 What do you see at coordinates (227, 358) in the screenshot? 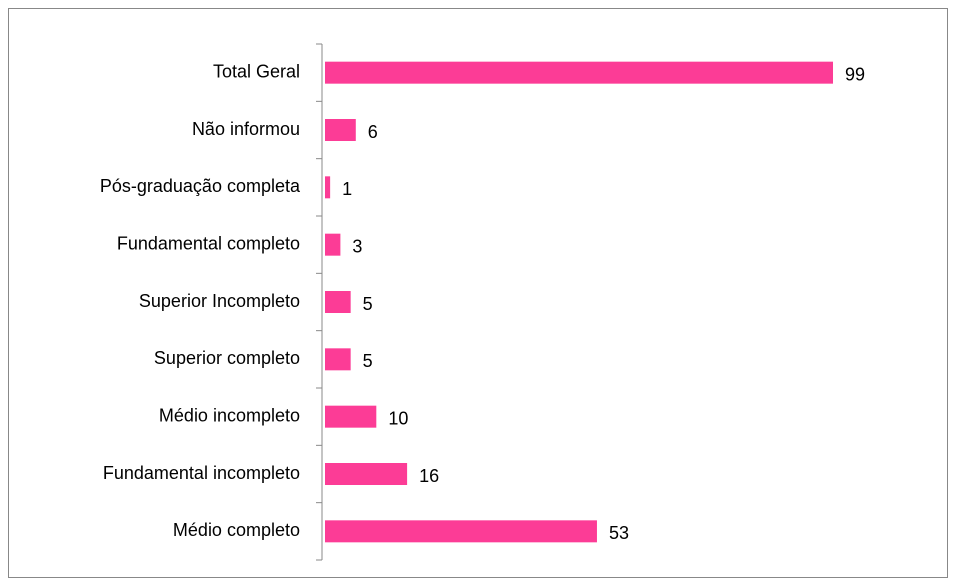
I see `category-label: Superior completo` at bounding box center [227, 358].